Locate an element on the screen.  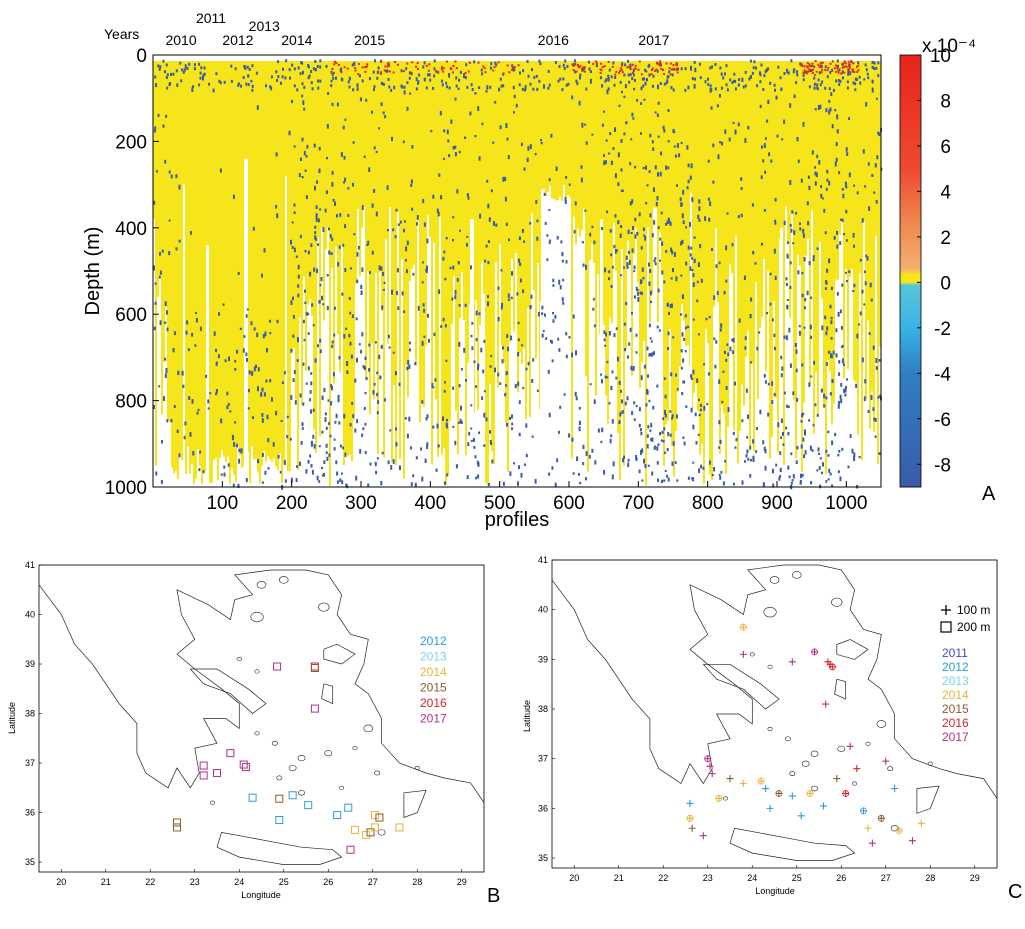
x-tick-label: 28 is located at coordinates (930, 878).